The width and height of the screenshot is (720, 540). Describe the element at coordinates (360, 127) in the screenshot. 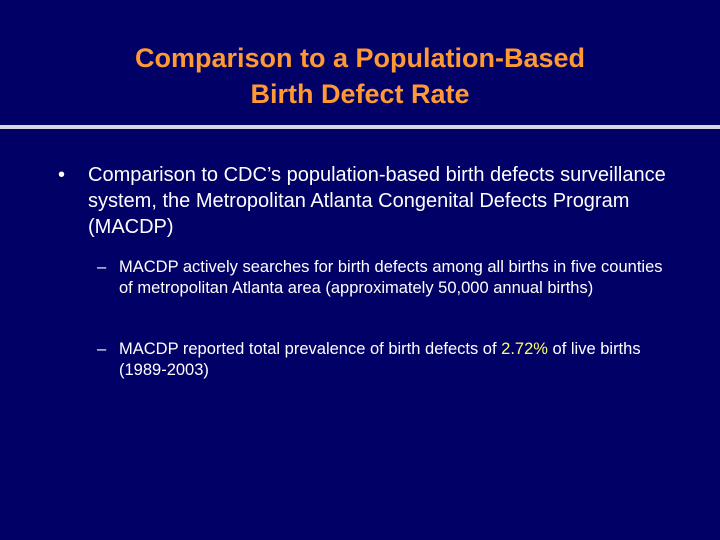

I see `title-divider` at that location.